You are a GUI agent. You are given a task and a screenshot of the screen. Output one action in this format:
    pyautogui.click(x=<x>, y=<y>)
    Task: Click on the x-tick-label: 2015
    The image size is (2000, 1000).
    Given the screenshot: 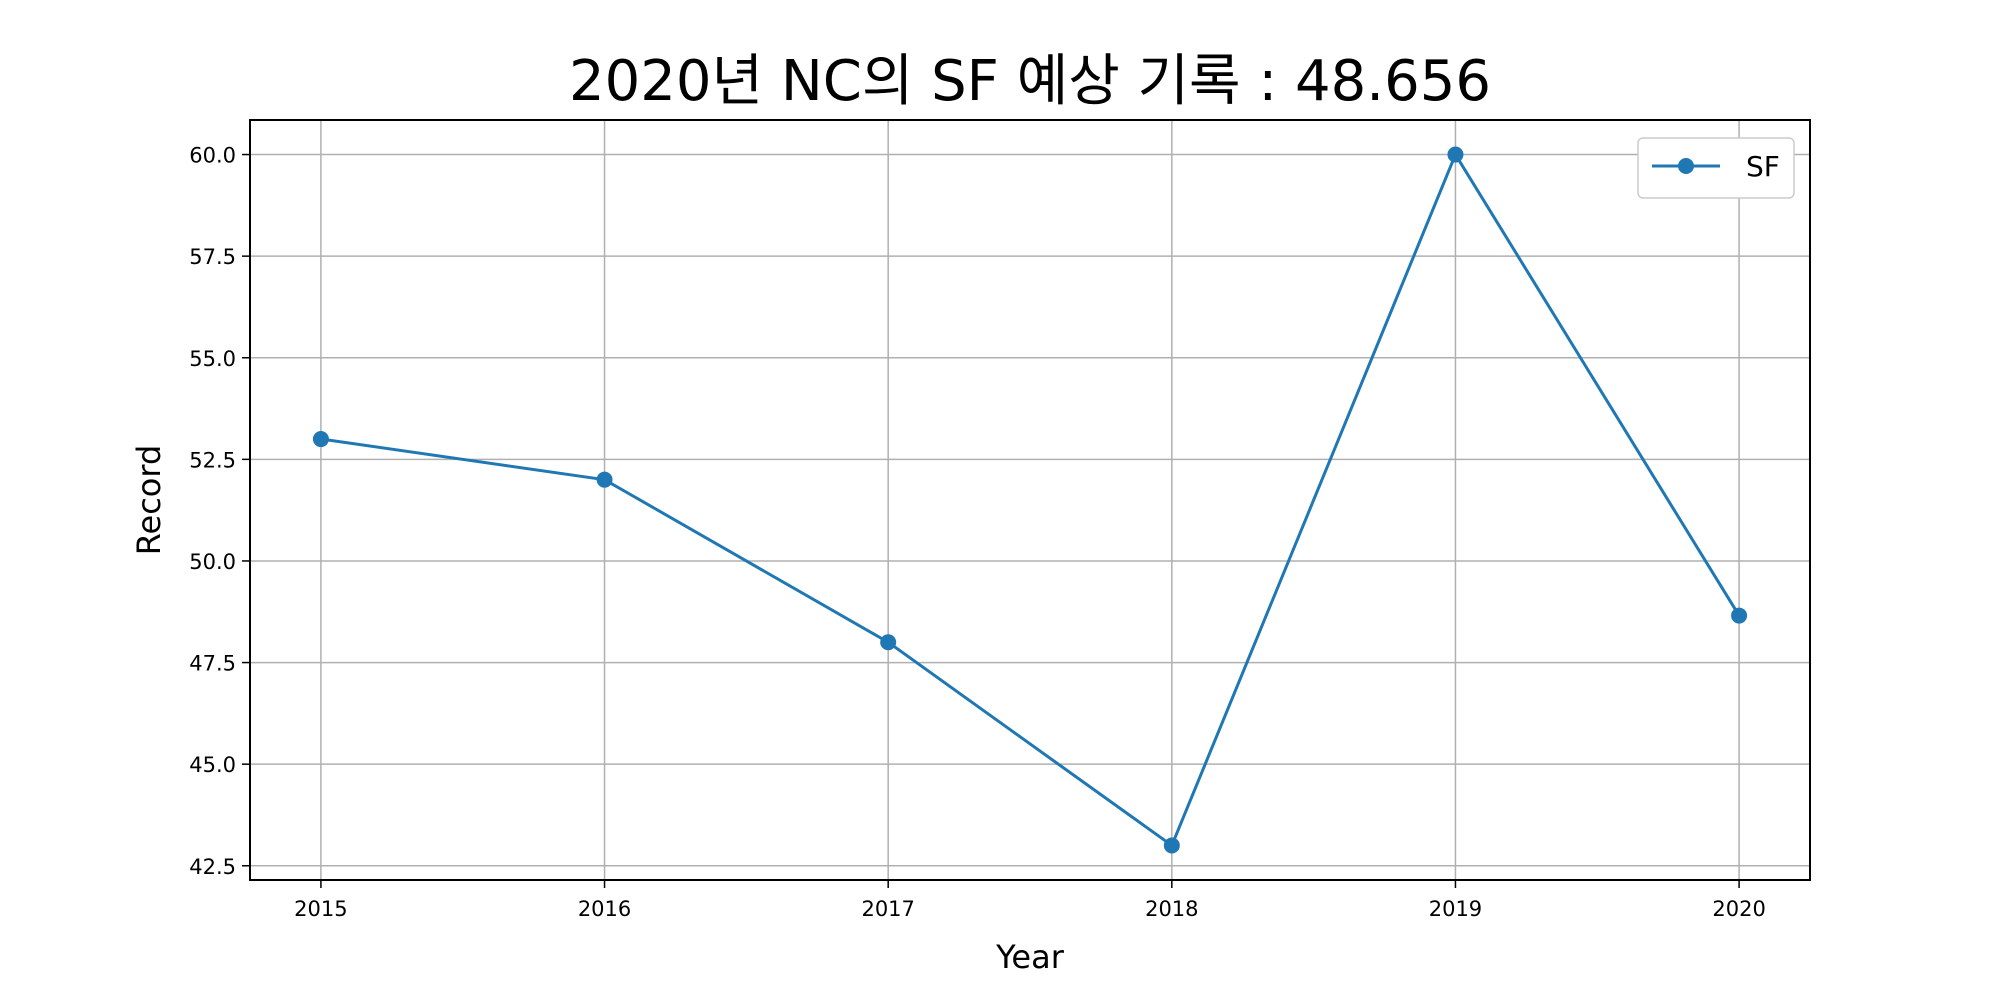 What is the action you would take?
    pyautogui.click(x=320, y=909)
    